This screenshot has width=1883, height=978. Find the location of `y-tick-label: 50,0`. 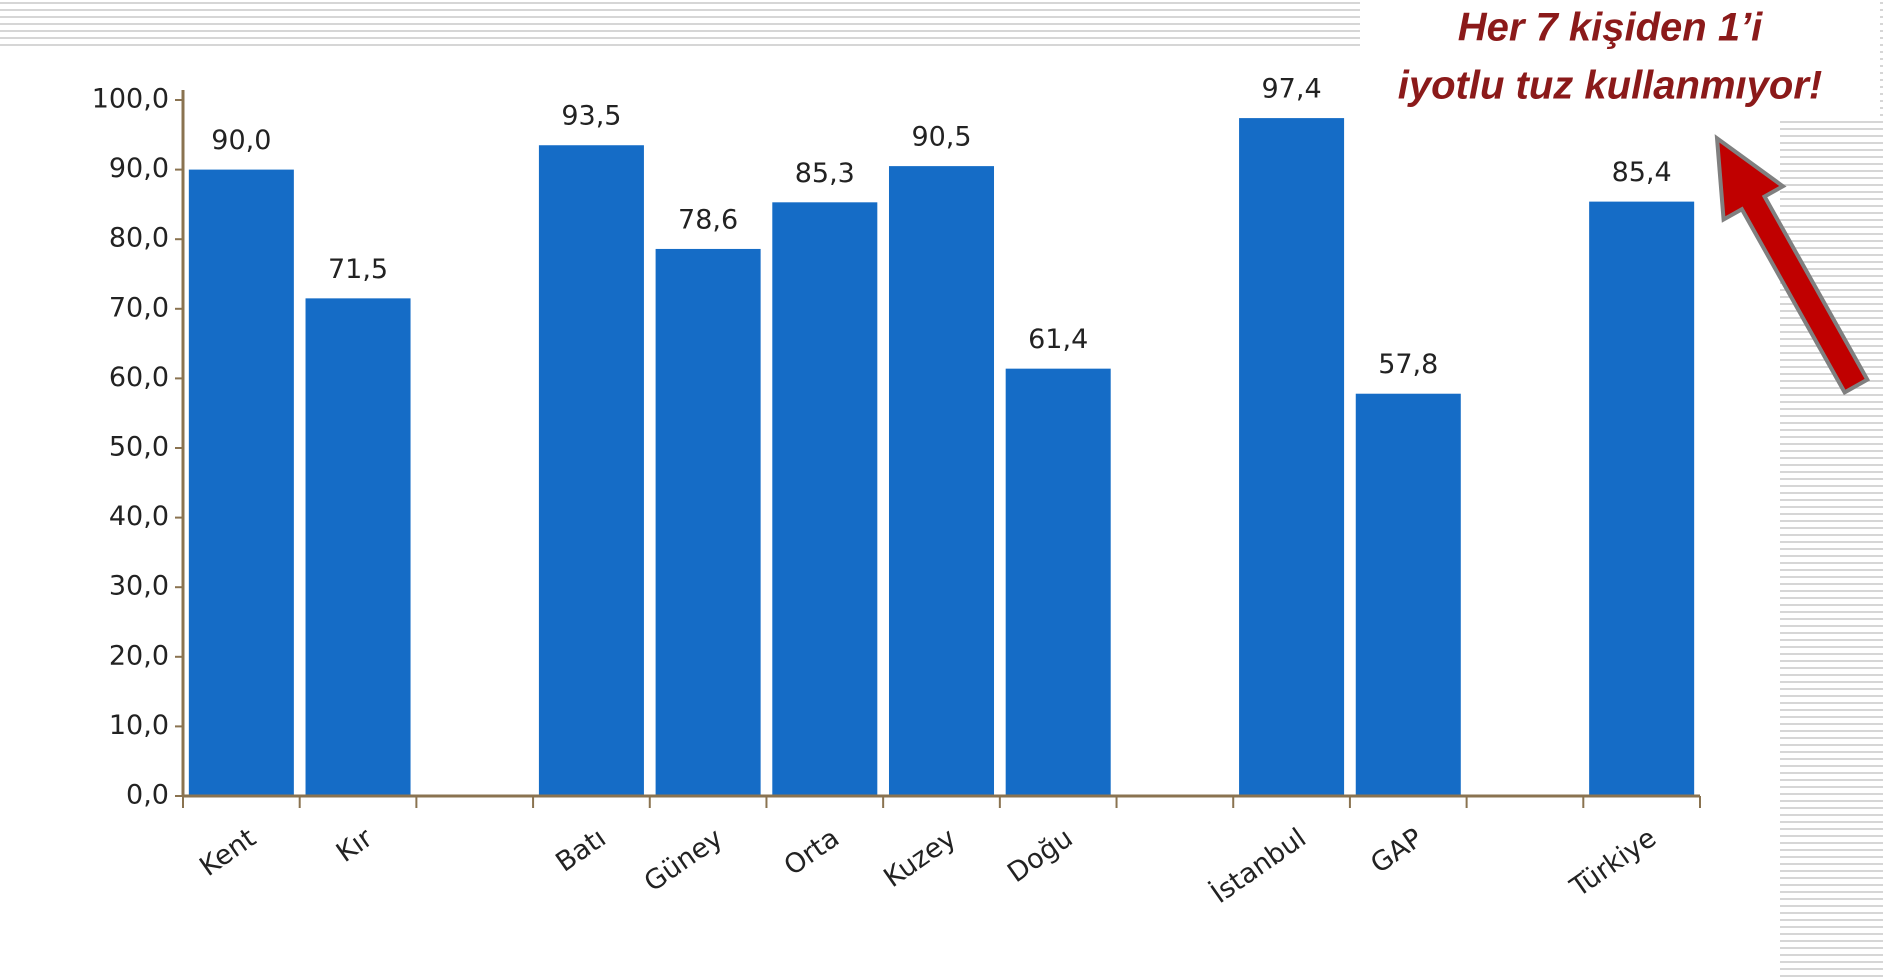

y-tick-label: 50,0 is located at coordinates (139, 447).